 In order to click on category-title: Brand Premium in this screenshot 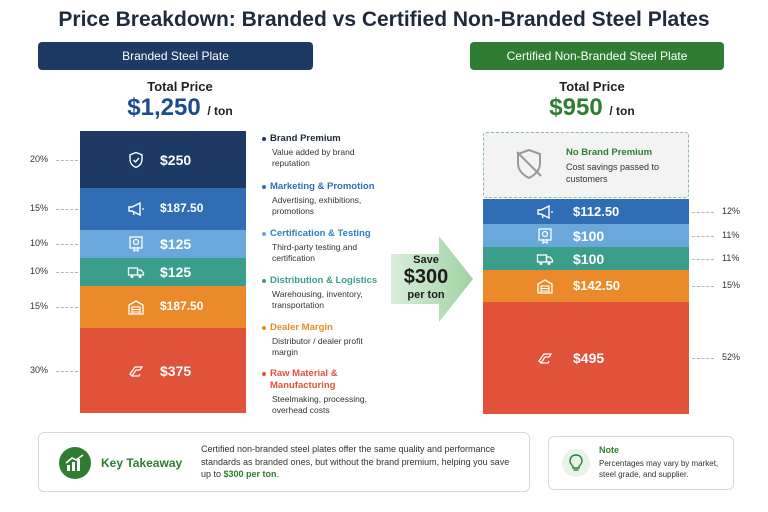, I will do `click(324, 139)`.